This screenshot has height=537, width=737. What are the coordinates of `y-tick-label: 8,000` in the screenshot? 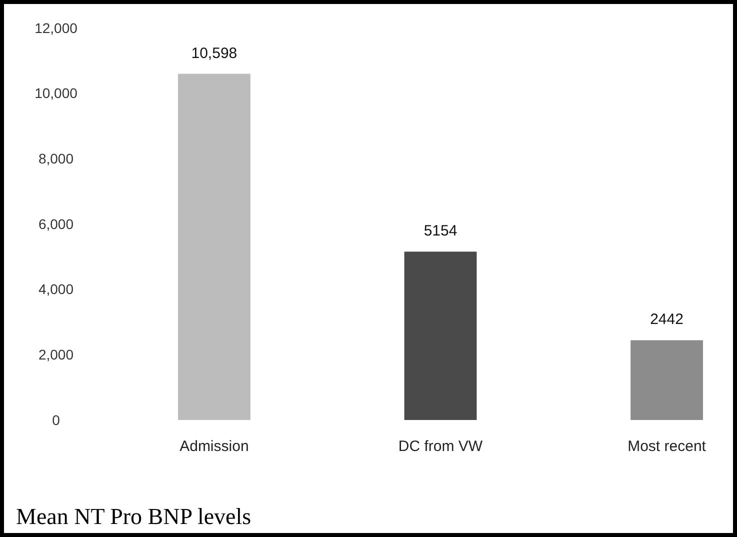 It's located at (56, 158).